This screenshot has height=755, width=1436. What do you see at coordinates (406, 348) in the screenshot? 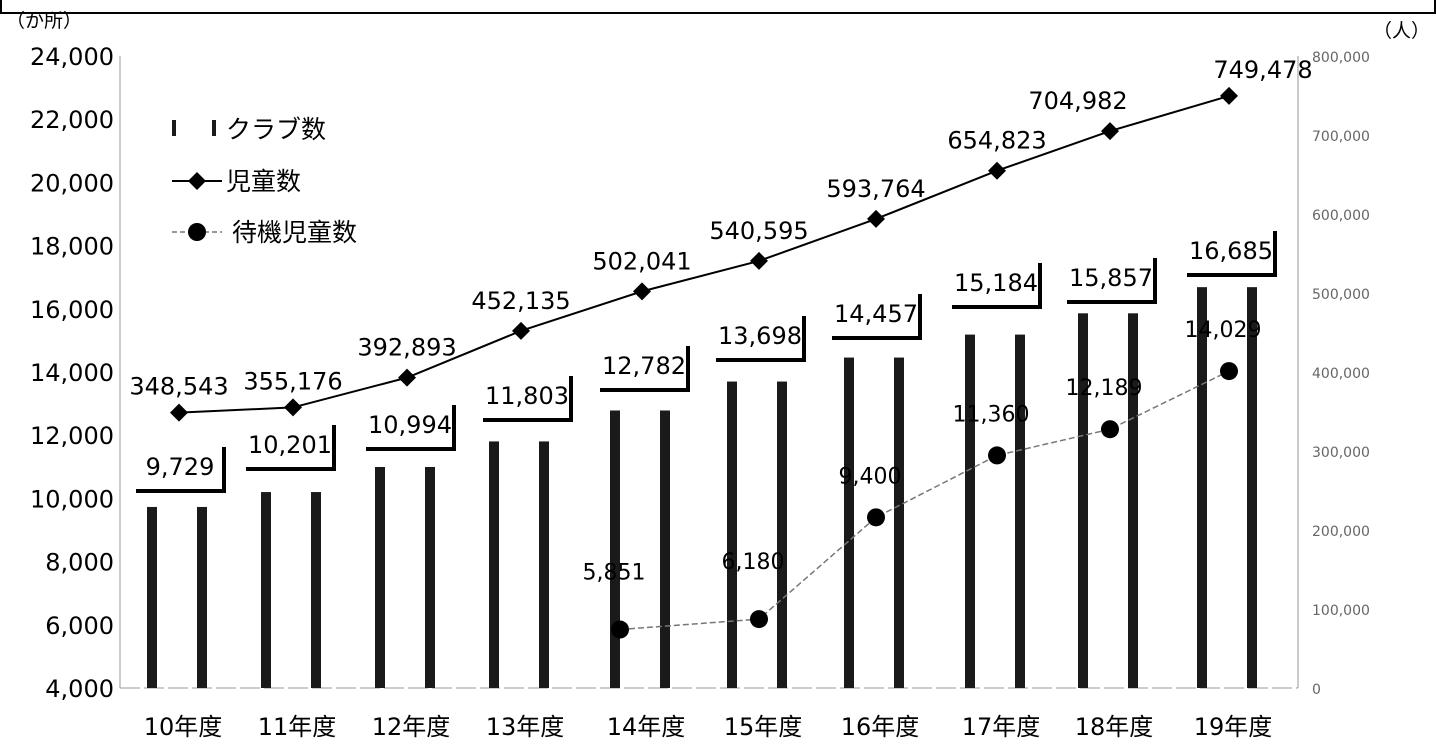
I see `jidou-value-label: 392,893` at bounding box center [406, 348].